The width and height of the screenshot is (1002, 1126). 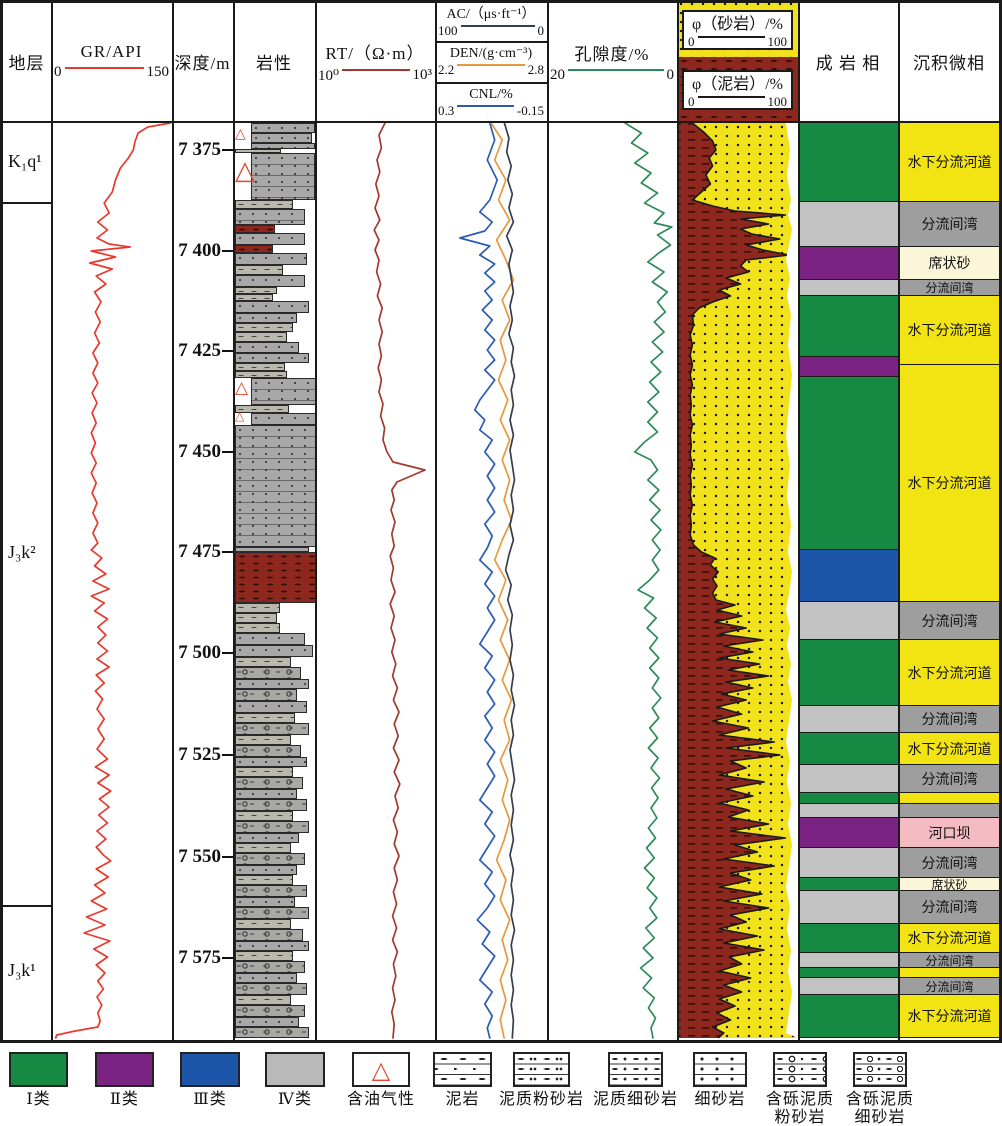 What do you see at coordinates (670, 74) in the screenshot?
I see `porosity-max: 0` at bounding box center [670, 74].